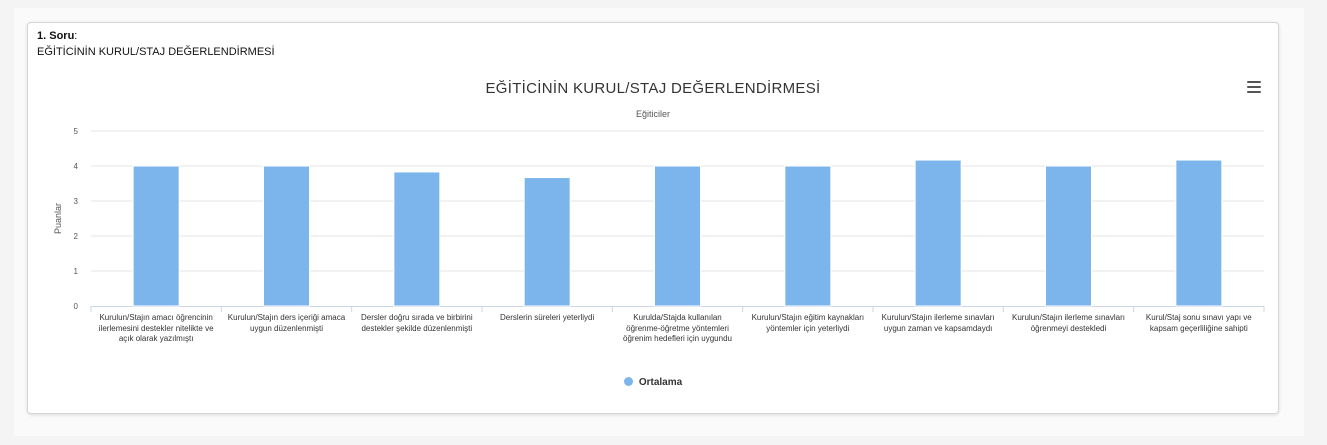  Describe the element at coordinates (547, 318) in the screenshot. I see `x-category-label: Derslerin süreleri yeterliydi` at that location.